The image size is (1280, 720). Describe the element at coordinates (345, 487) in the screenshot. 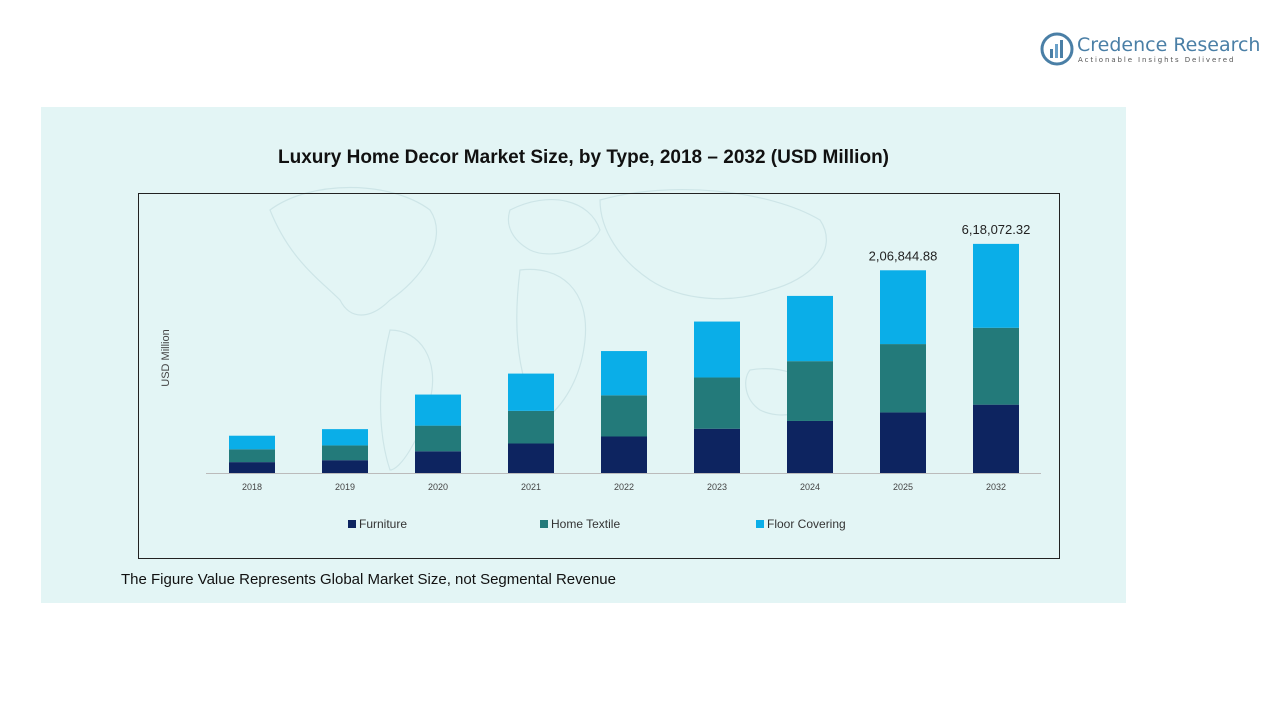

I see `x-tick-label-2019: 2019` at that location.